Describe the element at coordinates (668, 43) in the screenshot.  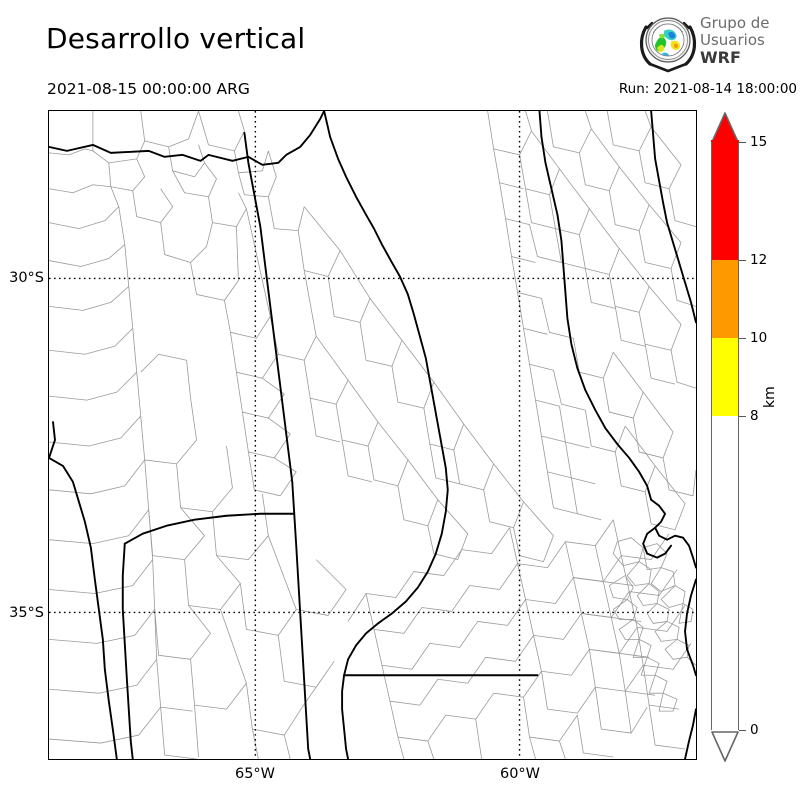
I see `wrf-globe-seal-icon` at that location.